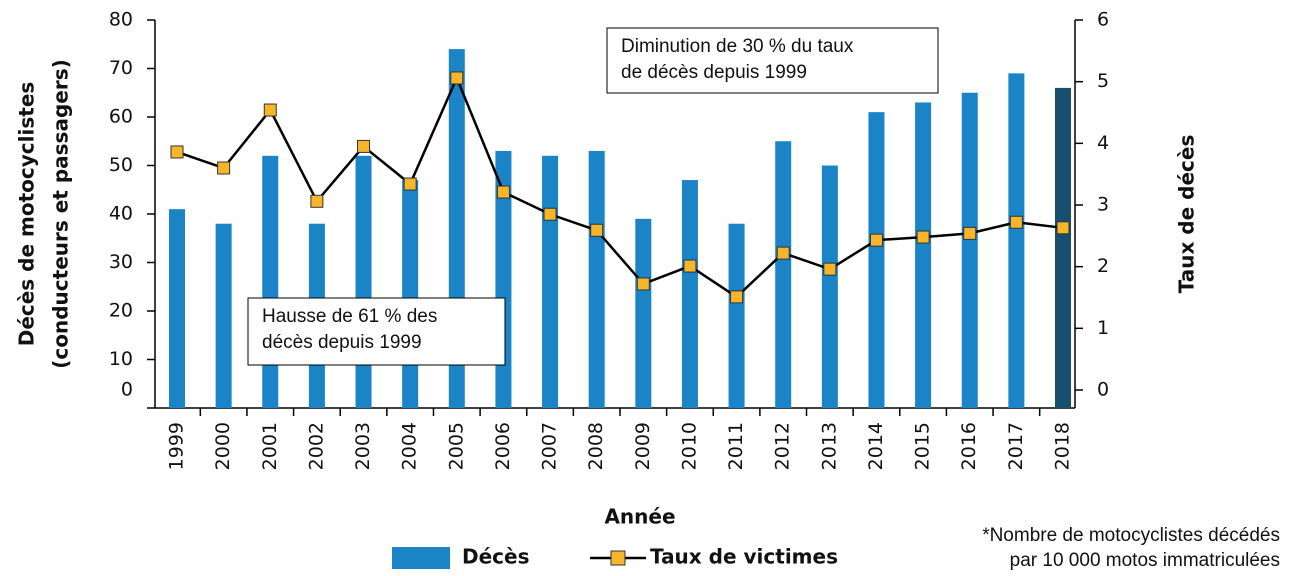 The height and width of the screenshot is (576, 1295). Describe the element at coordinates (744, 557) in the screenshot. I see `legend-label: Taux de victimes` at that location.